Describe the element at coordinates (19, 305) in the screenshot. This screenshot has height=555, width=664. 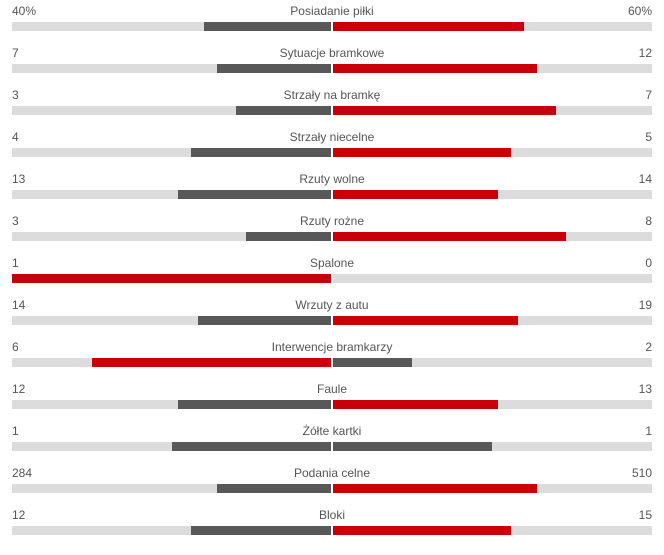
I see `home-value: 14` at that location.